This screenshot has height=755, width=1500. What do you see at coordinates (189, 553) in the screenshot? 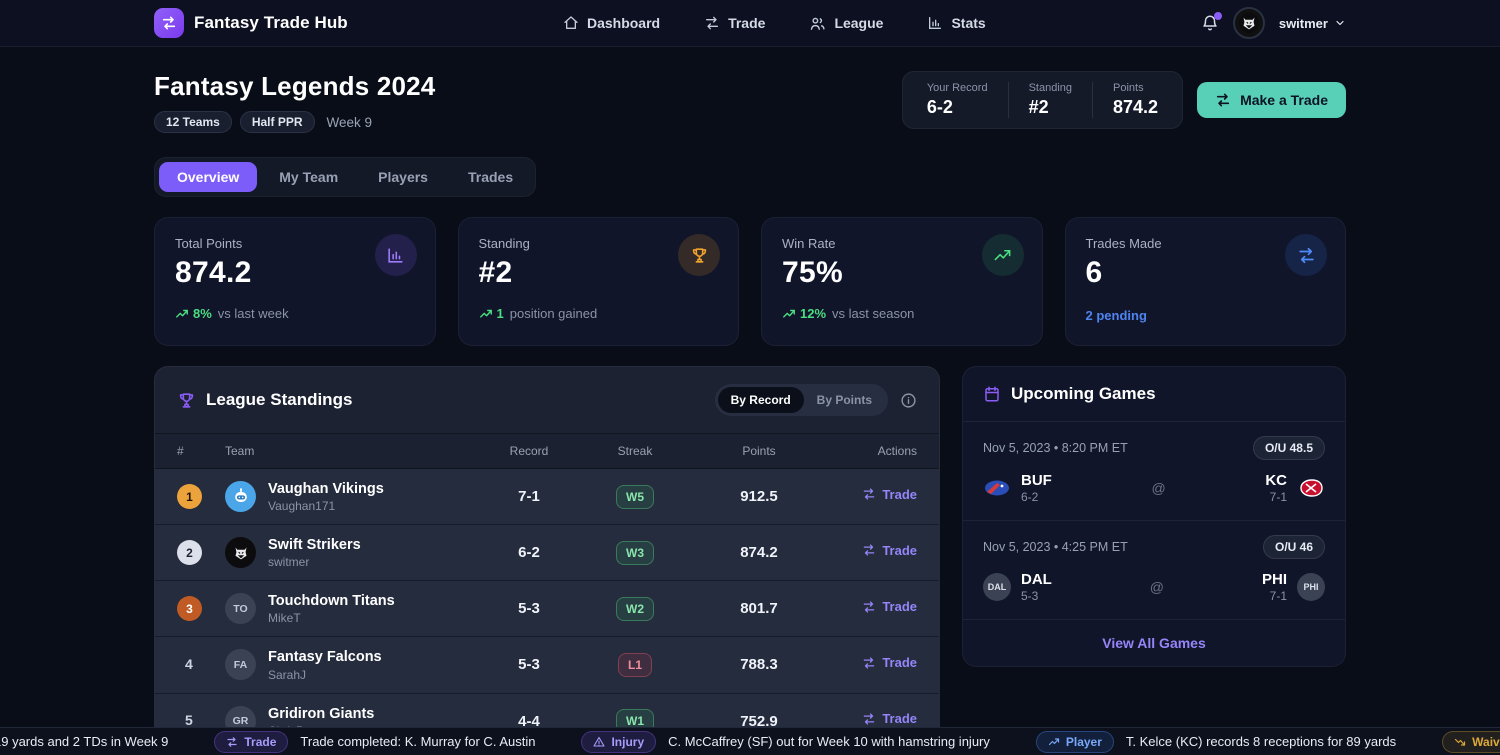
I see `rank-badge: 2` at bounding box center [189, 553].